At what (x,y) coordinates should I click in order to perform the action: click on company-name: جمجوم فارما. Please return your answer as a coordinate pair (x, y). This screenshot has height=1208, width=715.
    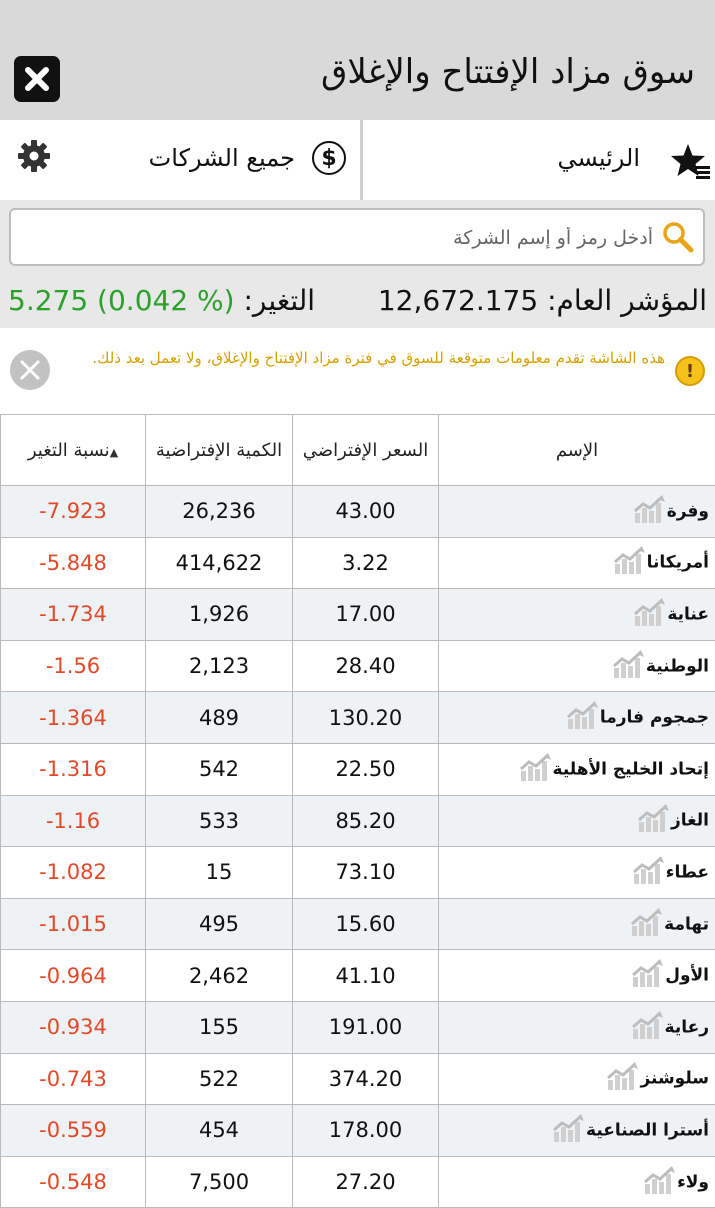
    Looking at the image, I should click on (654, 718).